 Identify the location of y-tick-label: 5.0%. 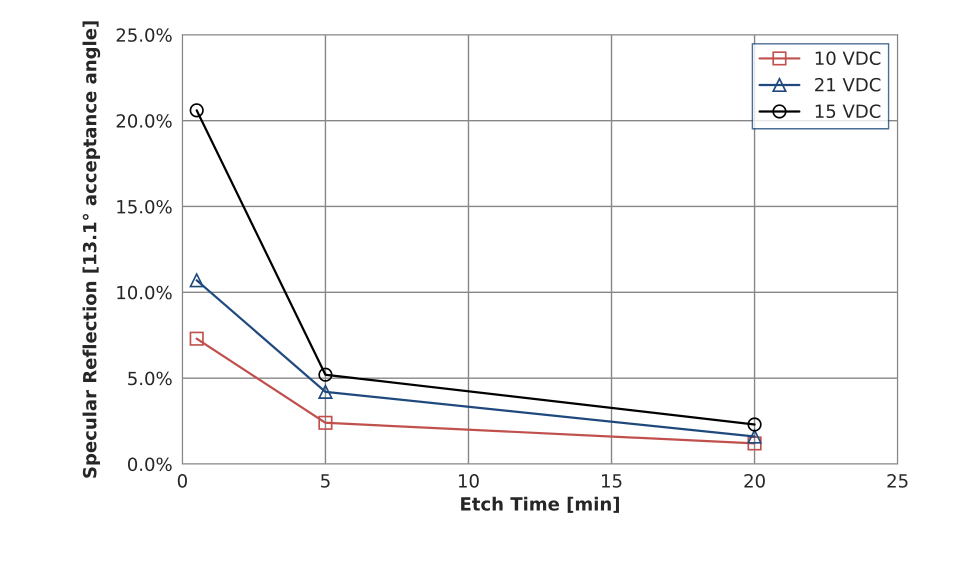
(150, 379).